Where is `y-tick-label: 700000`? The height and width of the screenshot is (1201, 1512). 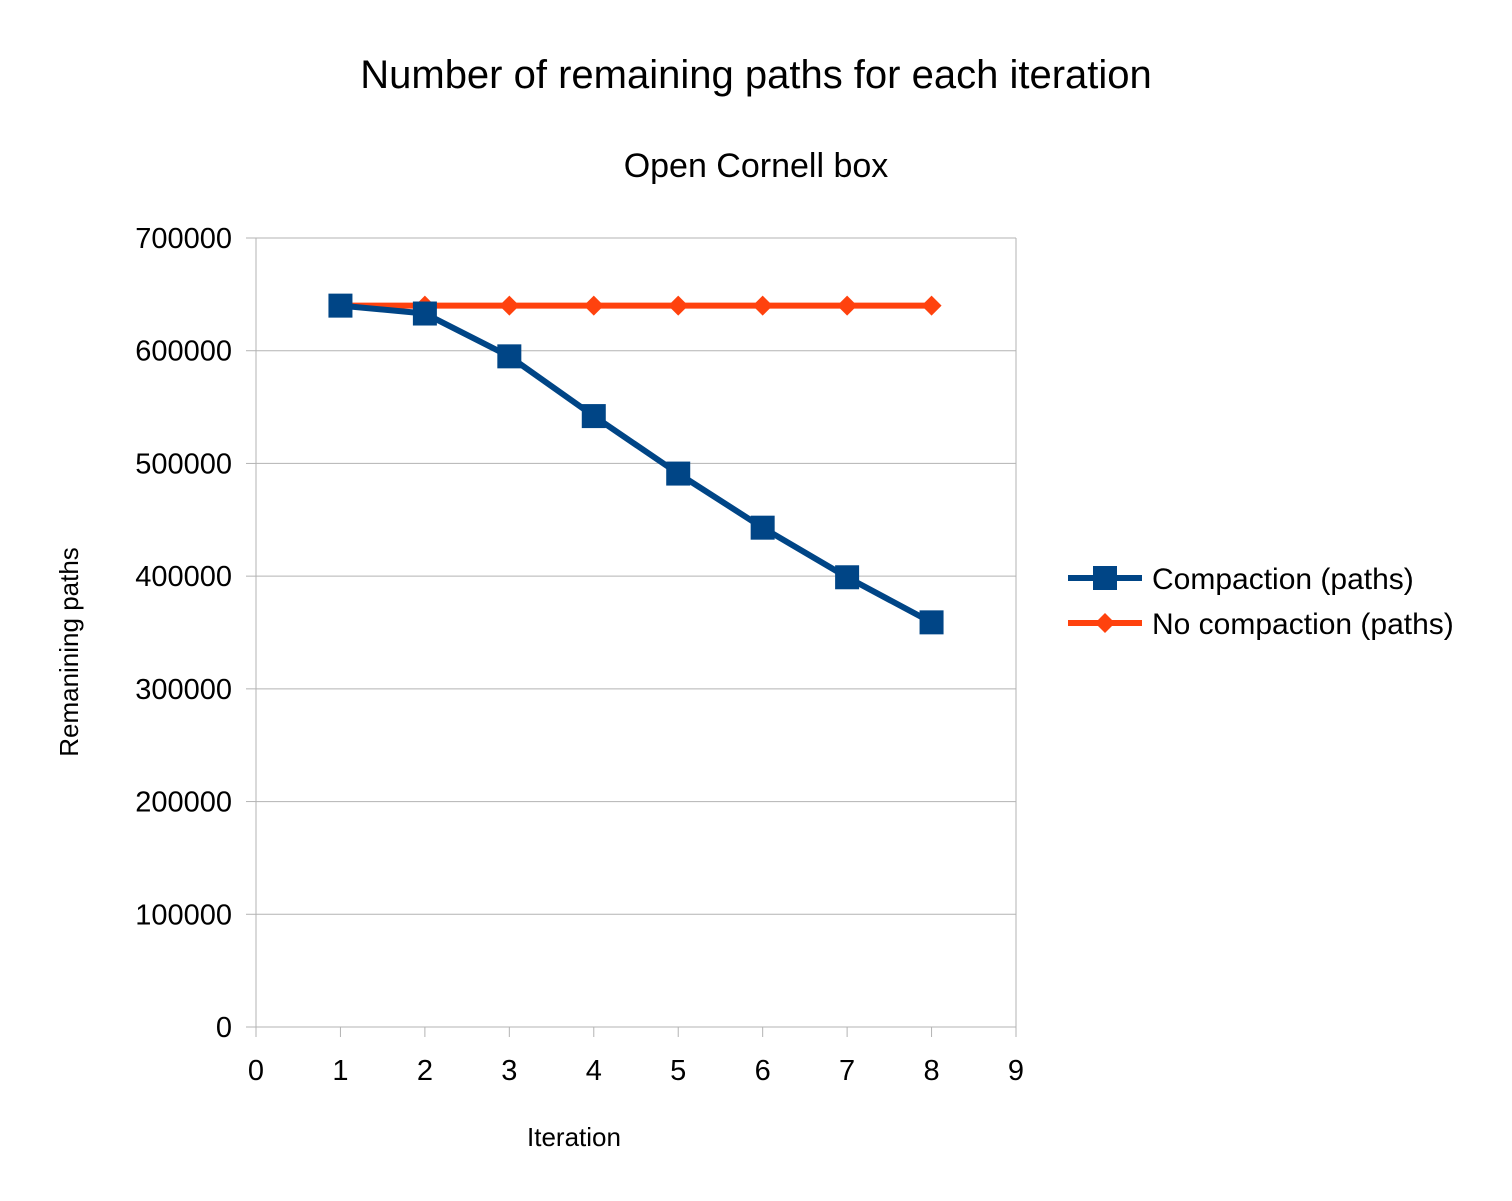
y-tick-label: 700000 is located at coordinates (183, 239).